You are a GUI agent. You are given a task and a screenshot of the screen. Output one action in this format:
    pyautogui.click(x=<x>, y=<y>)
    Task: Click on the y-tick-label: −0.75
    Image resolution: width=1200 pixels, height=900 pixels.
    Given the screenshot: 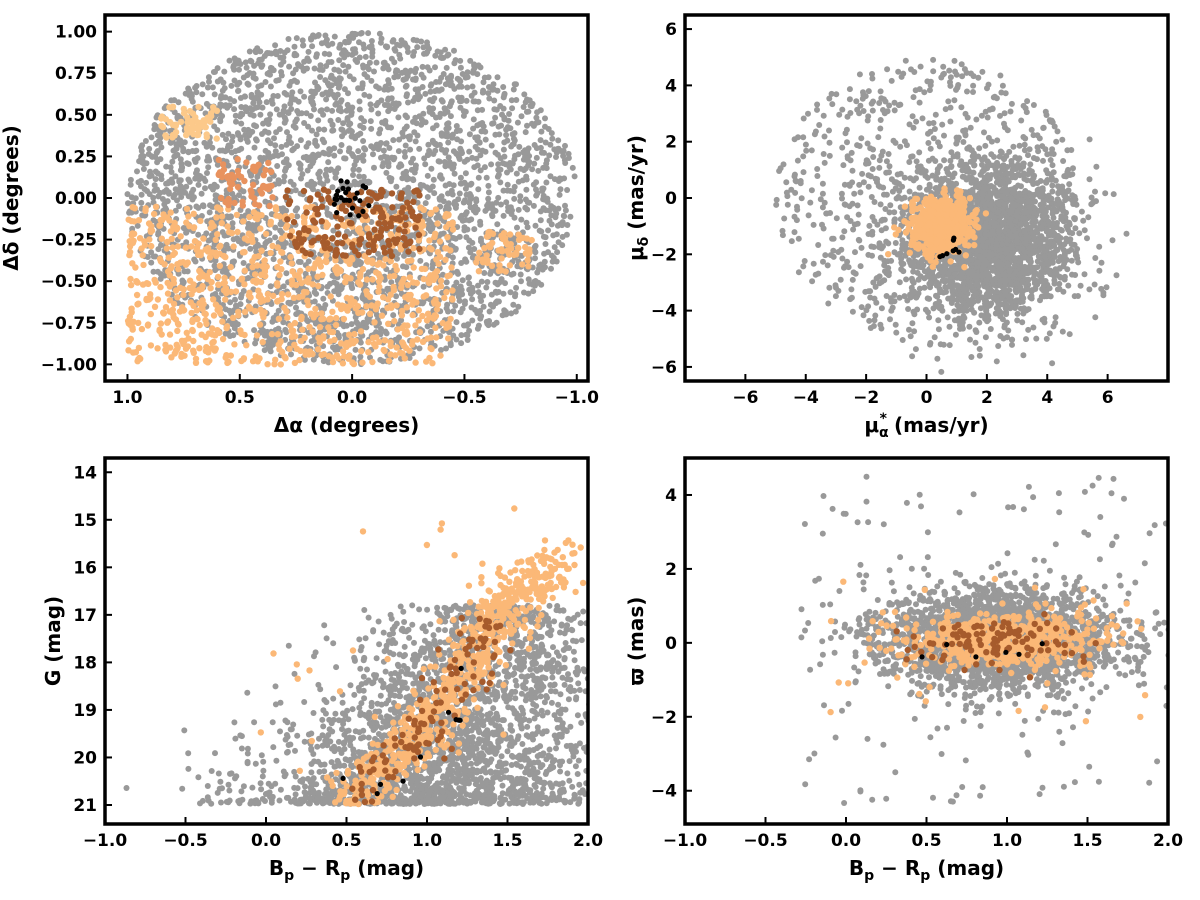 What is the action you would take?
    pyautogui.click(x=69, y=324)
    